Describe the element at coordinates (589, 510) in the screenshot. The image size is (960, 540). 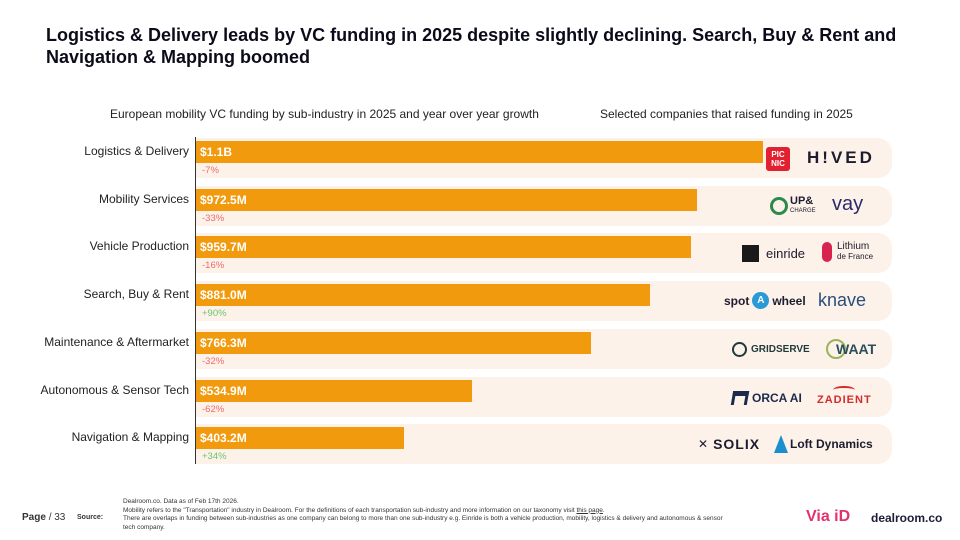
I see `taxonomy-link: this page` at that location.